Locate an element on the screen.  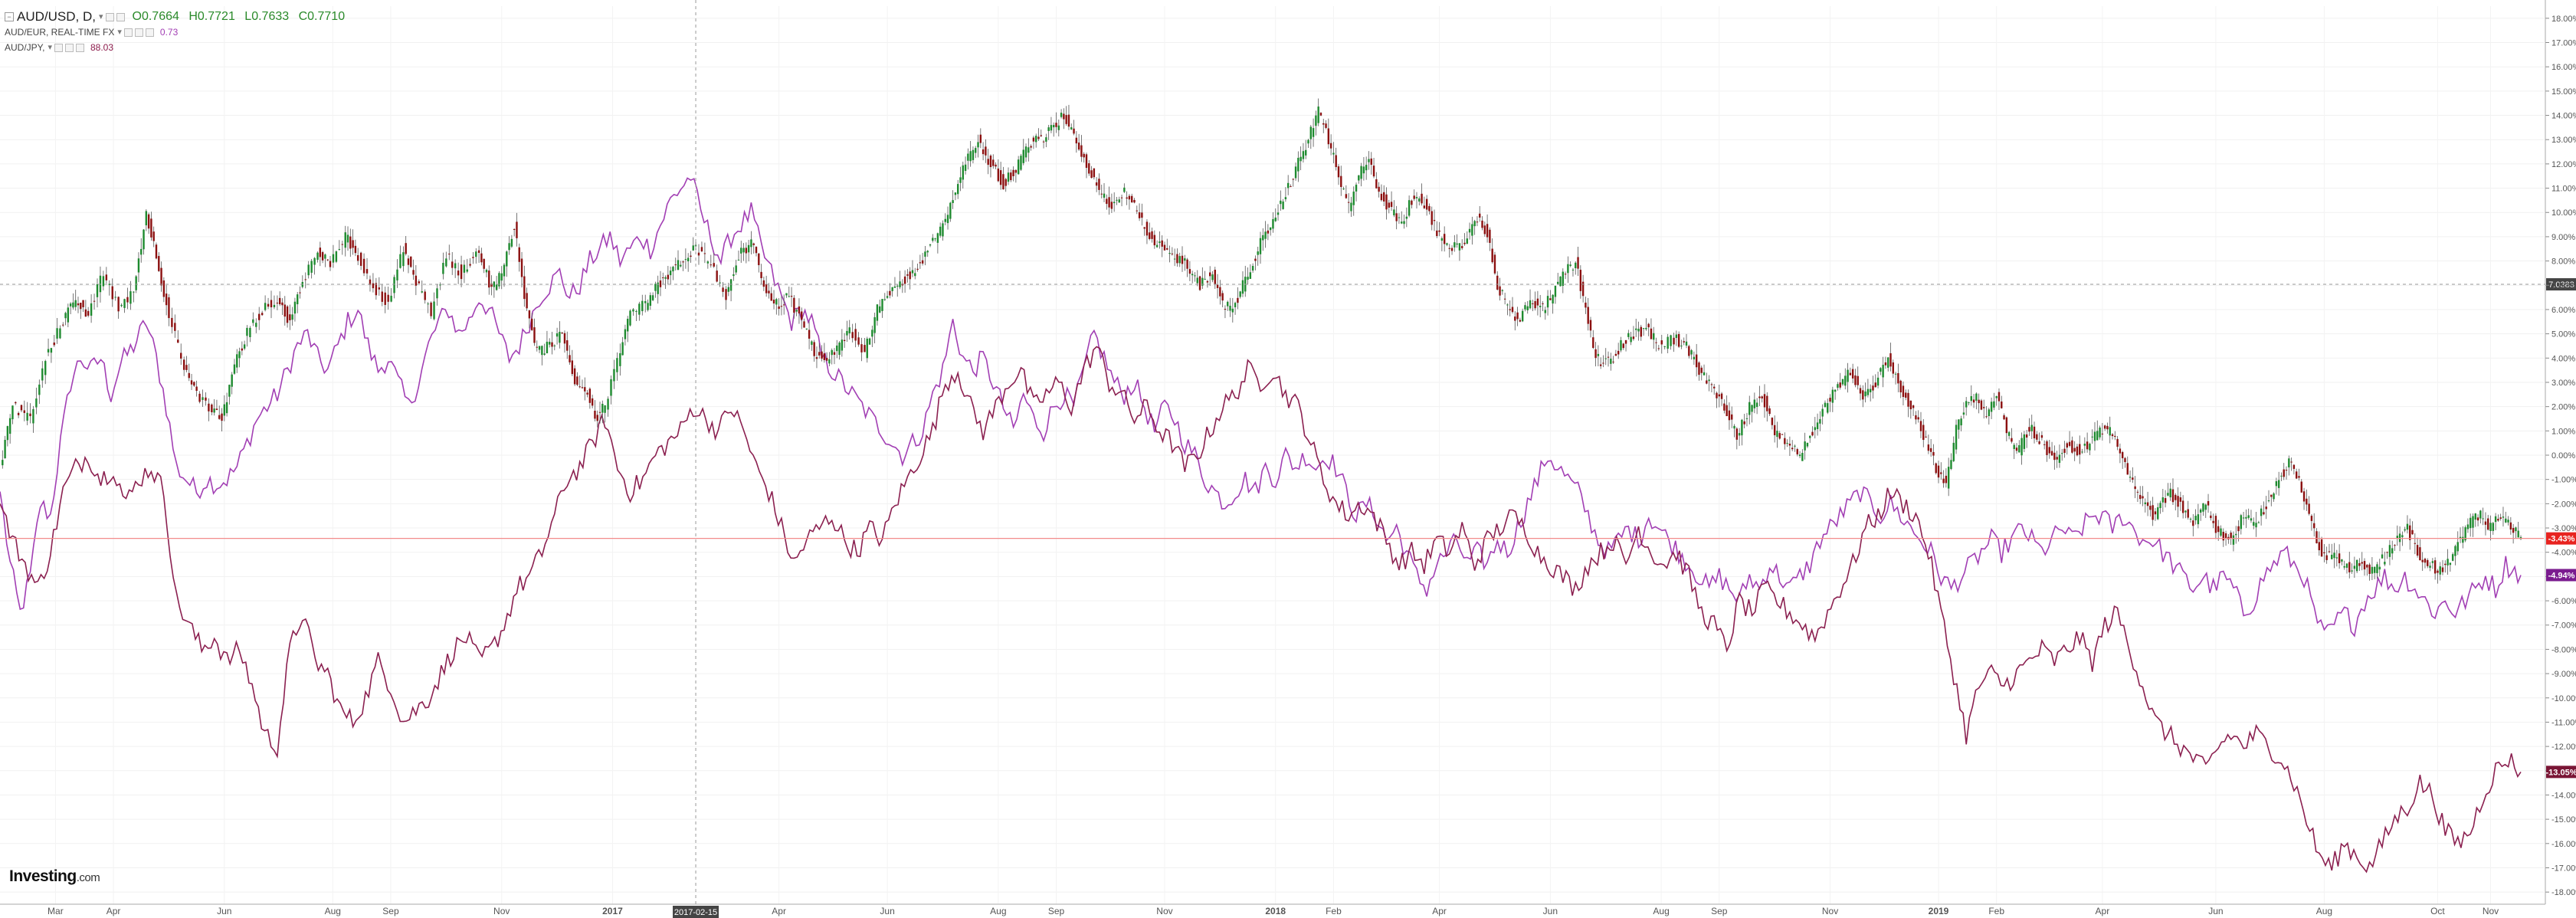
x-tick-label: Oct is located at coordinates (2438, 911).